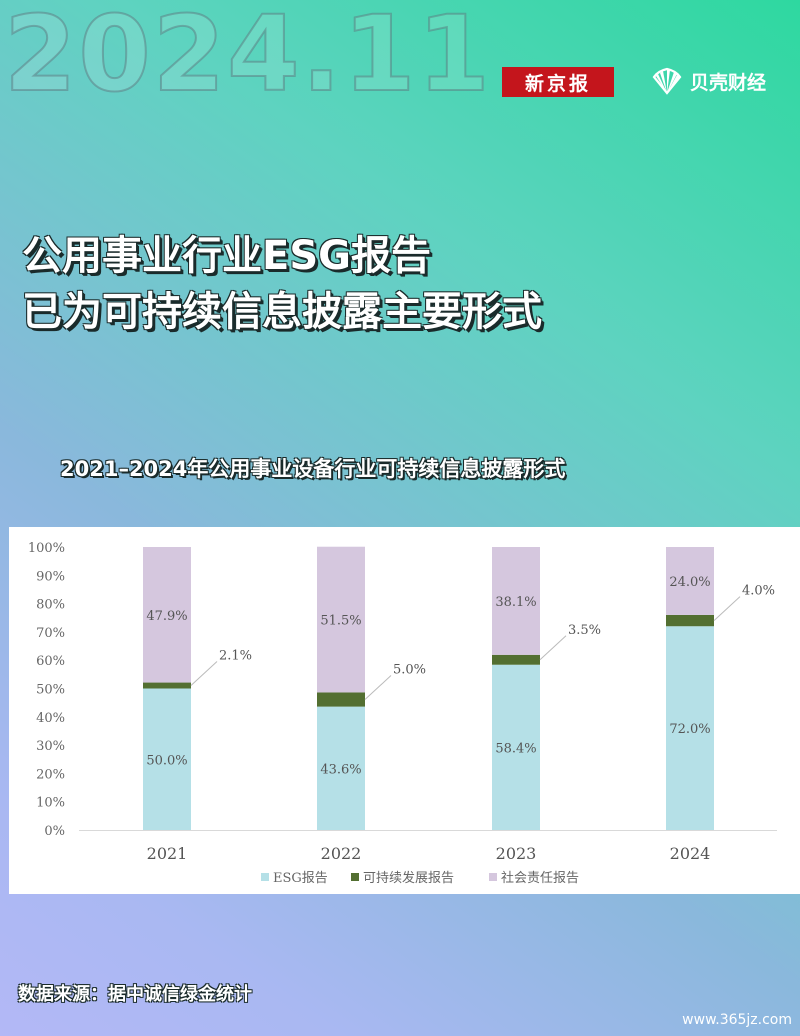 The height and width of the screenshot is (1036, 800). Describe the element at coordinates (558, 82) in the screenshot. I see `xinjingbao-logo: 新京报` at that location.